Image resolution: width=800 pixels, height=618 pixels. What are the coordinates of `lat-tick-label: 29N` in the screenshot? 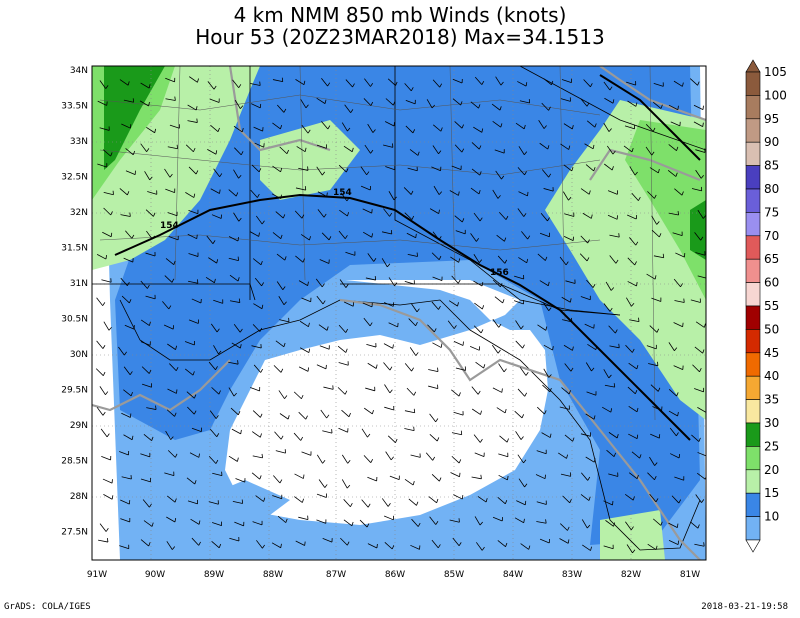 It's located at (79, 426).